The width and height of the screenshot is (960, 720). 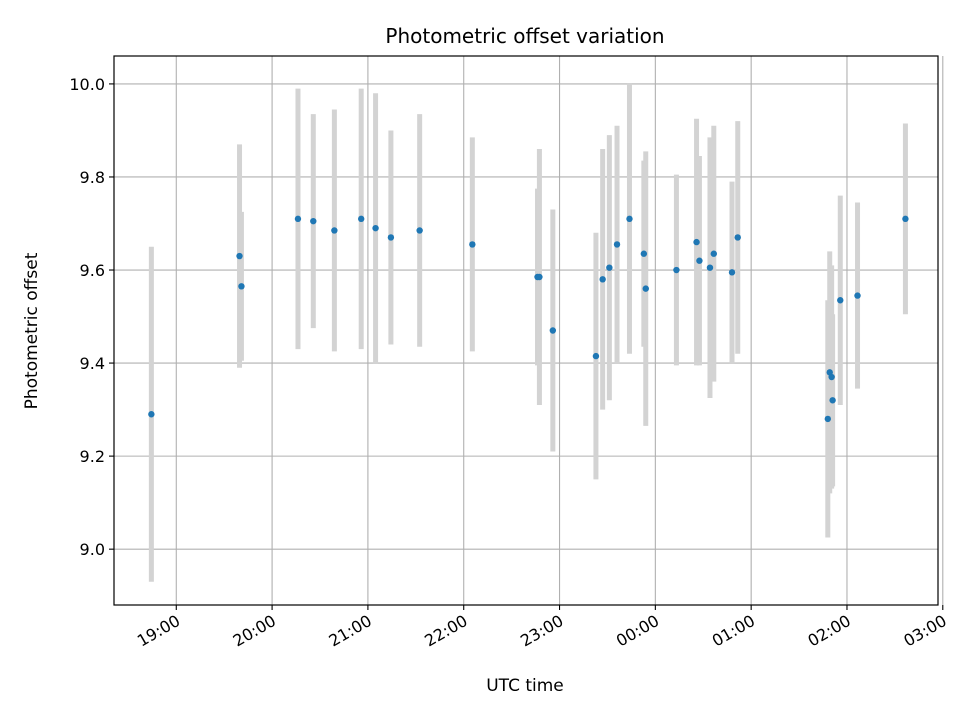 What do you see at coordinates (92, 456) in the screenshot?
I see `y-tick-label: 9.2` at bounding box center [92, 456].